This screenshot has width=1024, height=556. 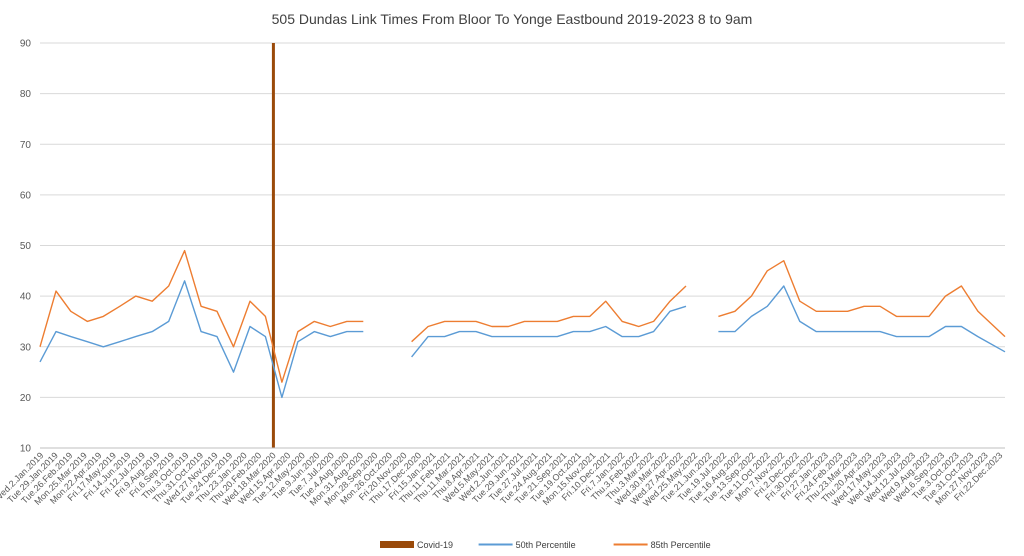 I want to click on y-tick-label: 40, so click(x=26, y=297).